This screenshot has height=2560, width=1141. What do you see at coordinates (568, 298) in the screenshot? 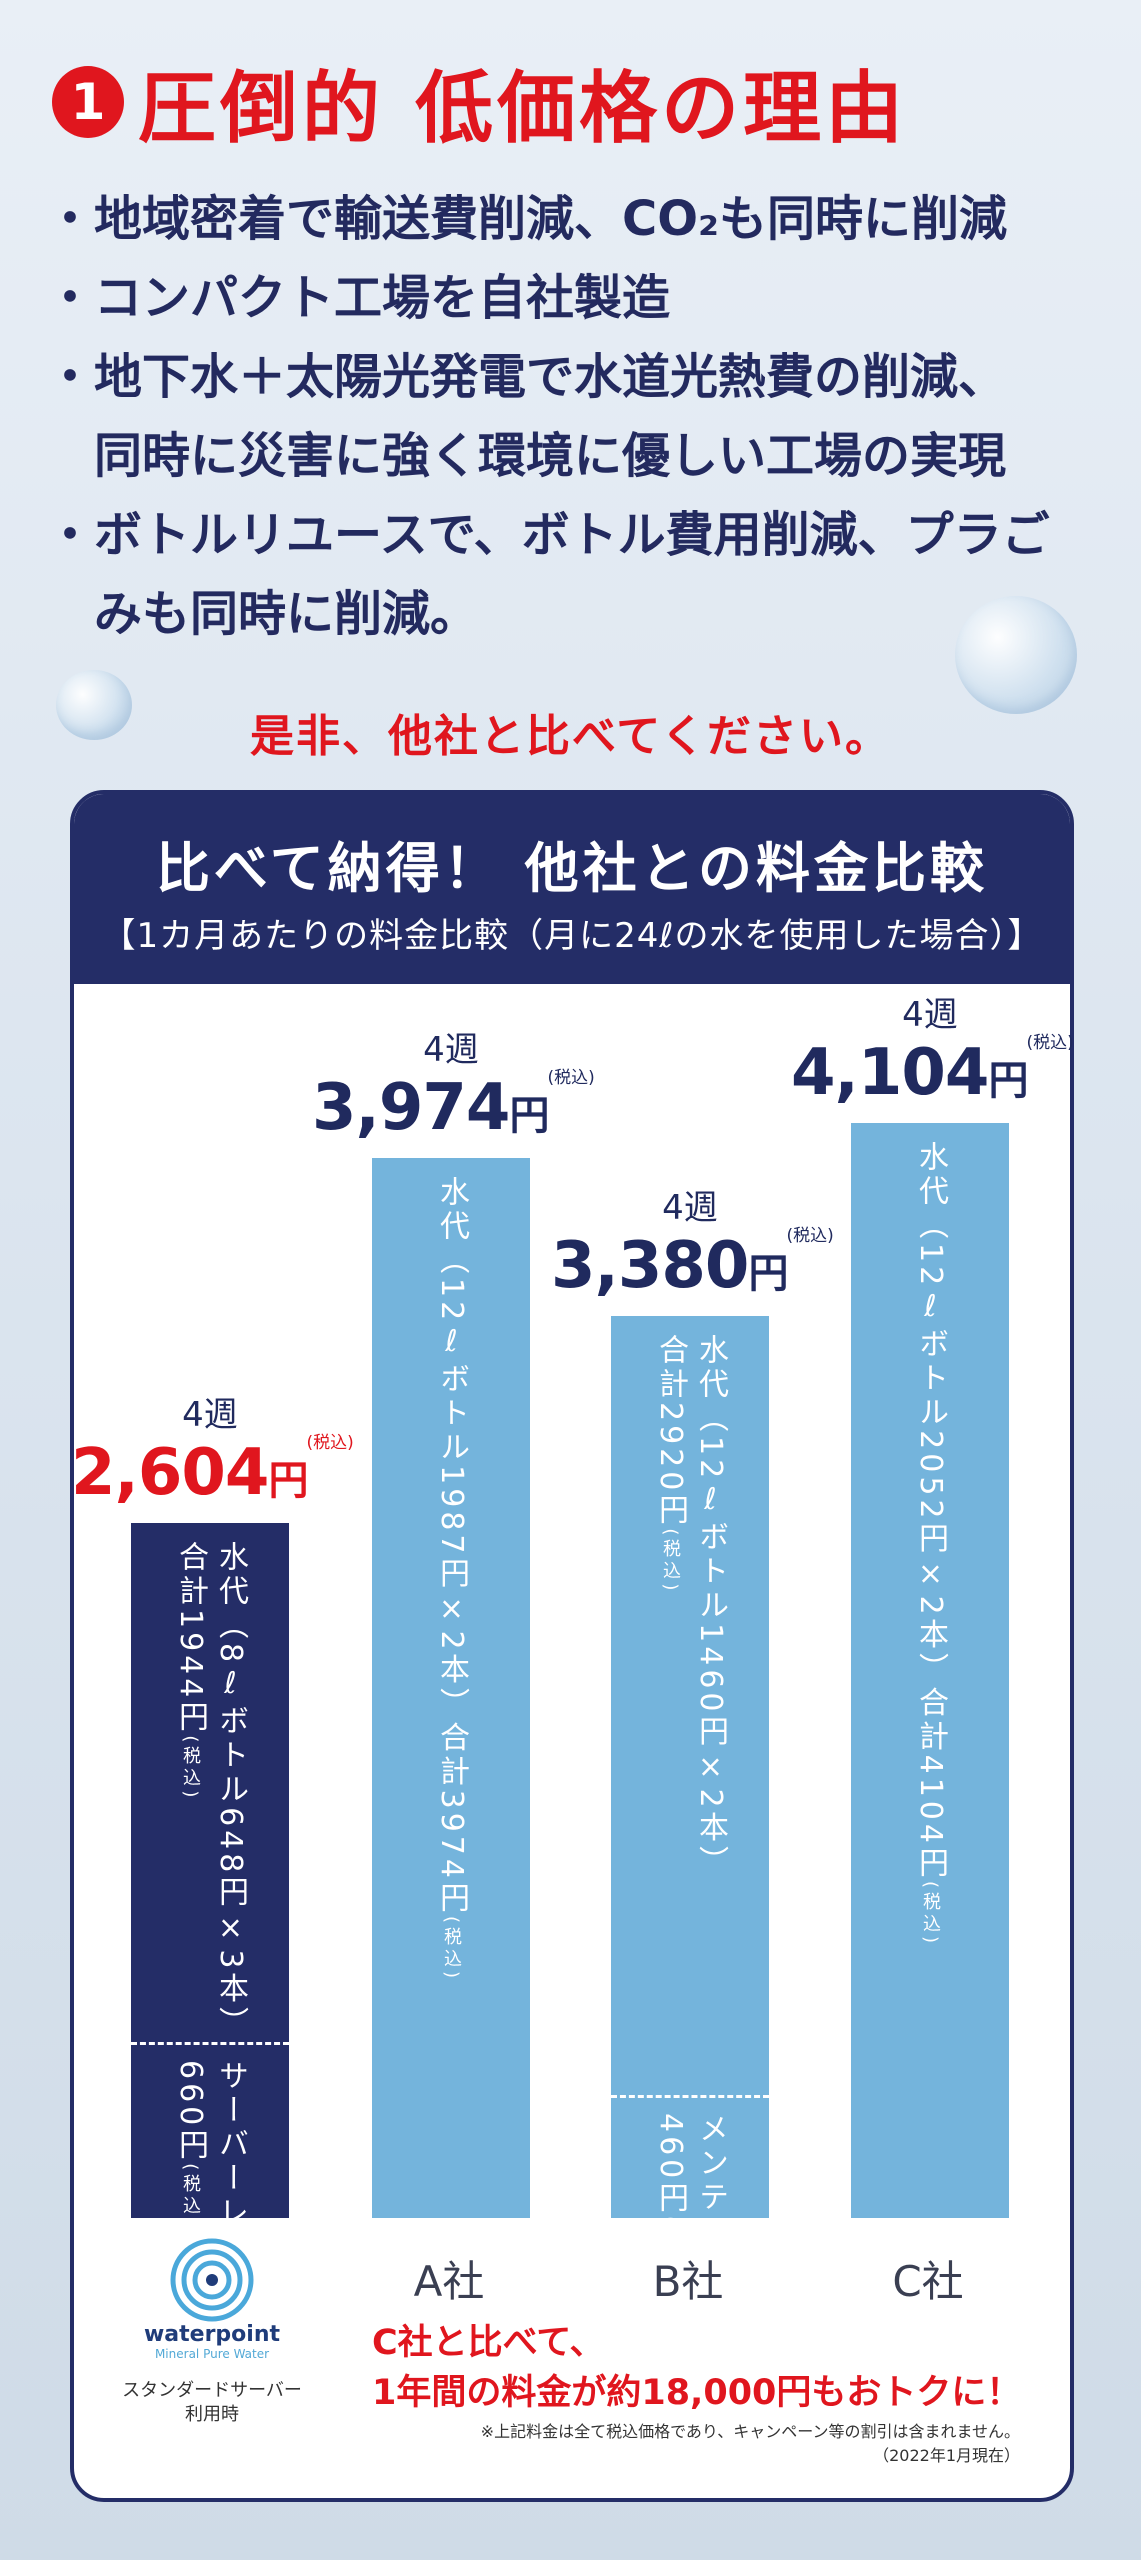
I see `reason-item: コンパクト工場を自社製造` at bounding box center [568, 298].